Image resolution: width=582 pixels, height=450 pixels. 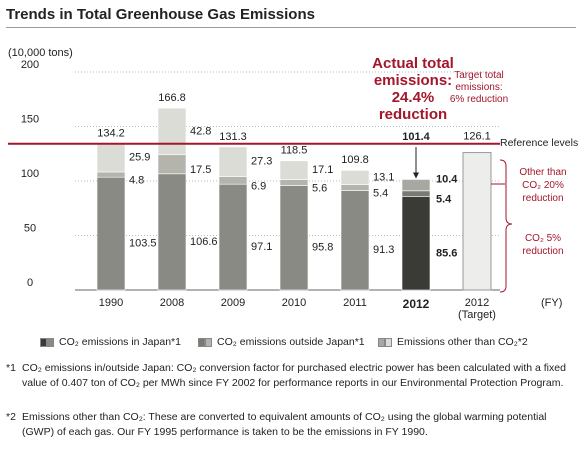 I want to click on x-tick-label: 1990, so click(x=111, y=303).